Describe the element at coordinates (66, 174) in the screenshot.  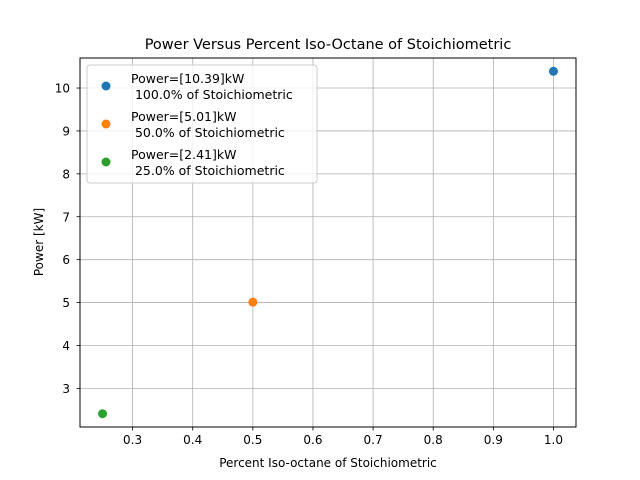
I see `y-tick-label: 8` at that location.